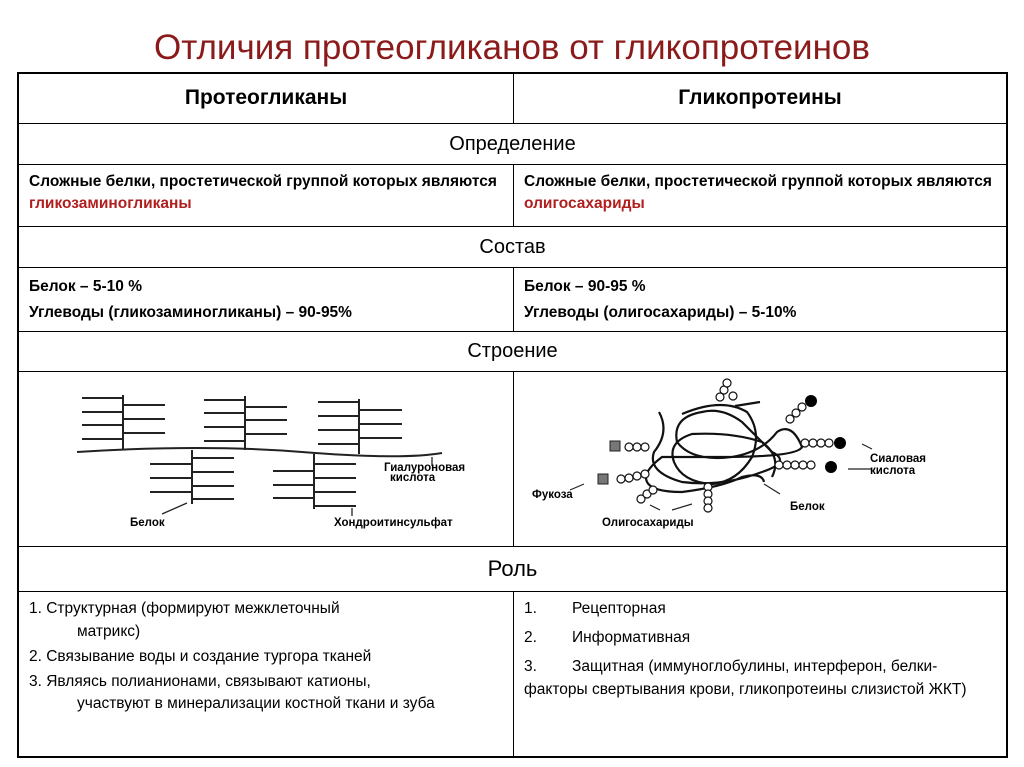 Image resolution: width=1024 pixels, height=767 pixels. What do you see at coordinates (607, 637) in the screenshot?
I see `role-item: 2. Информативная` at bounding box center [607, 637].